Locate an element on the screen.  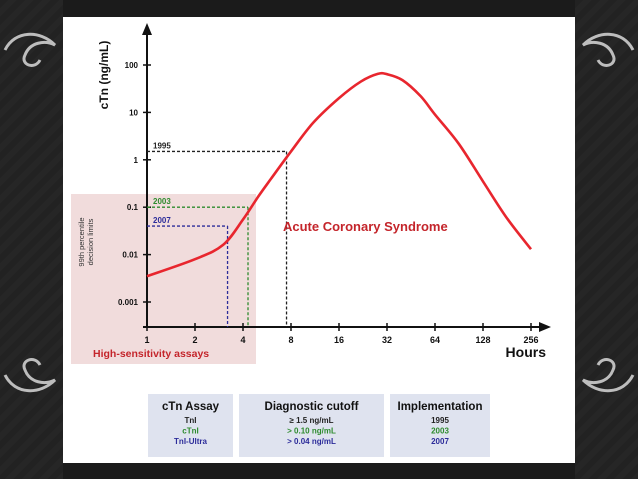
series-label-acs: Acute Coronary Syndrome is located at coordinates (365, 226).